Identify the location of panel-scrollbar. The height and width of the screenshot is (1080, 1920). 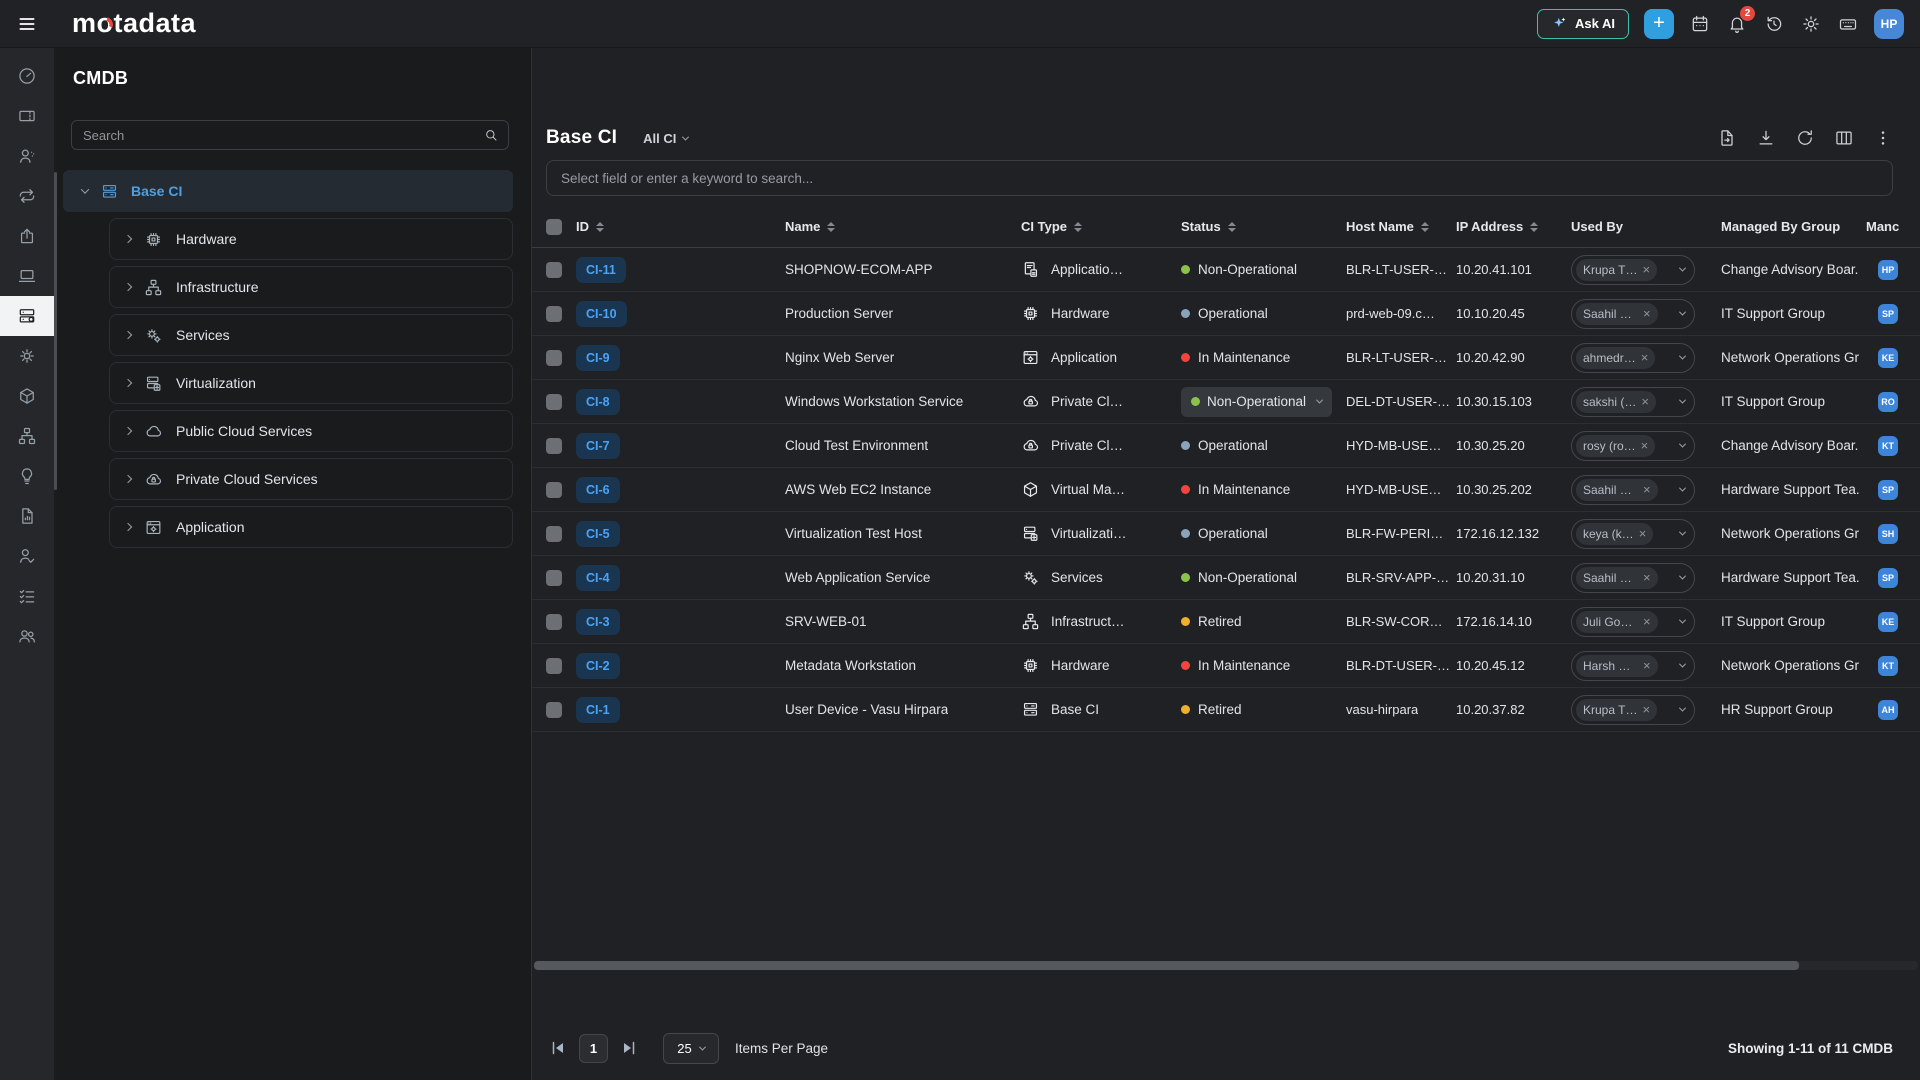
(55, 331).